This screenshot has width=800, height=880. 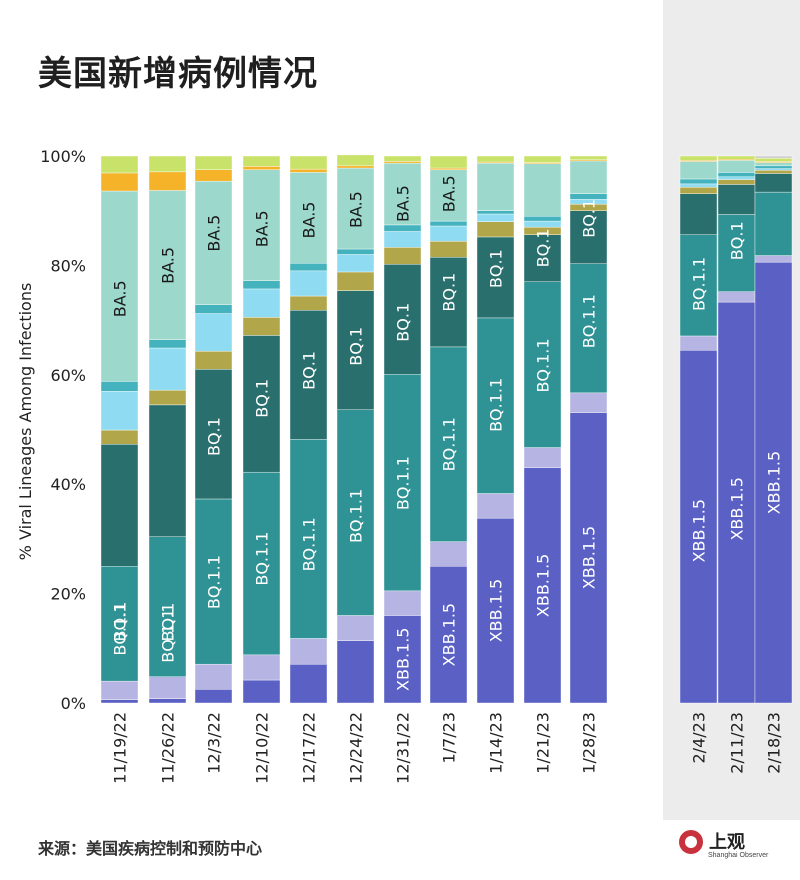 I want to click on y-tick-label: 100%, so click(x=63, y=156).